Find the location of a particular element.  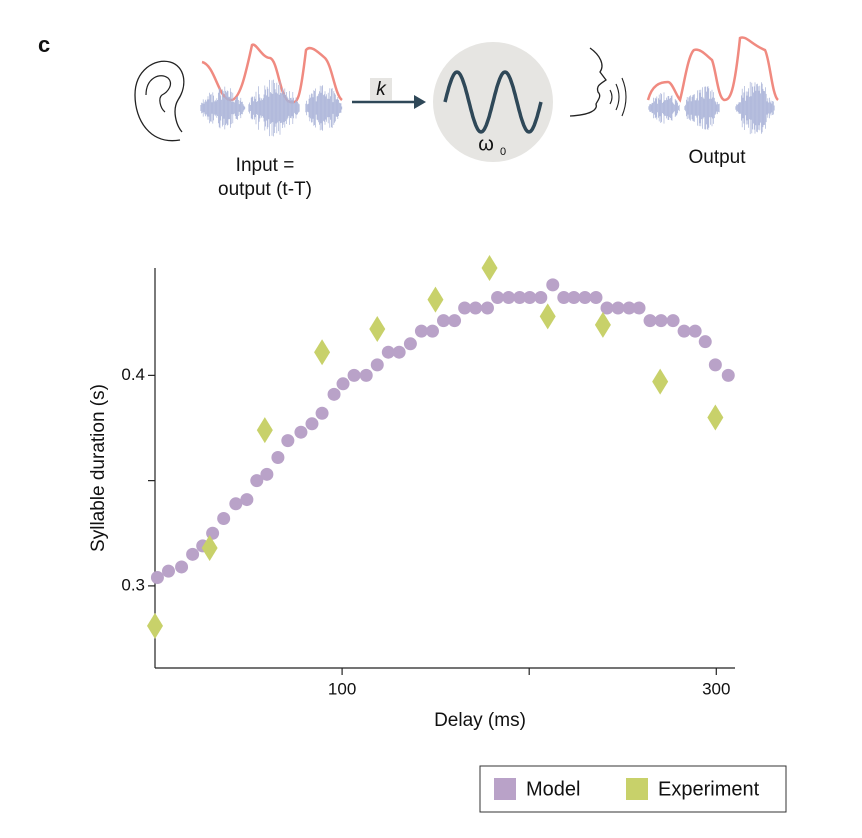

x-tick-label: 100 is located at coordinates (342, 688).